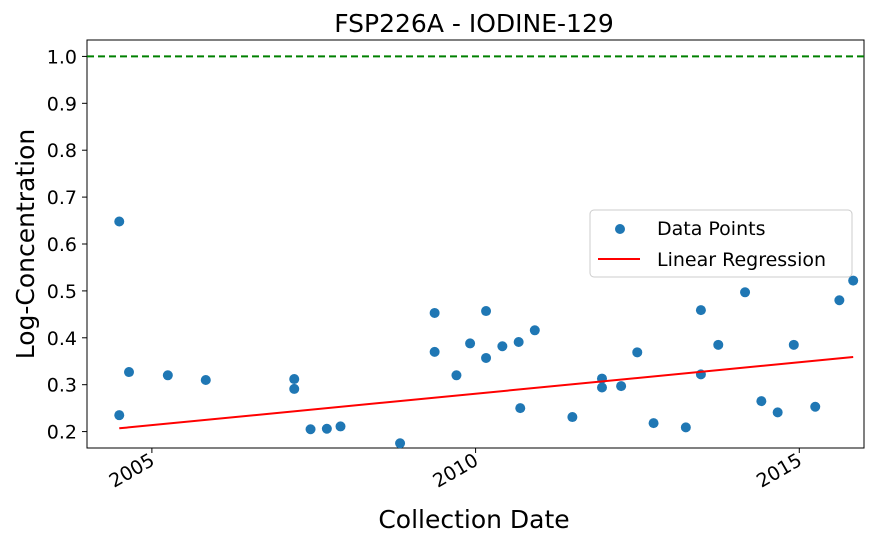 This screenshot has height=545, width=871. I want to click on x-axis-title: Collection Date, so click(473, 519).